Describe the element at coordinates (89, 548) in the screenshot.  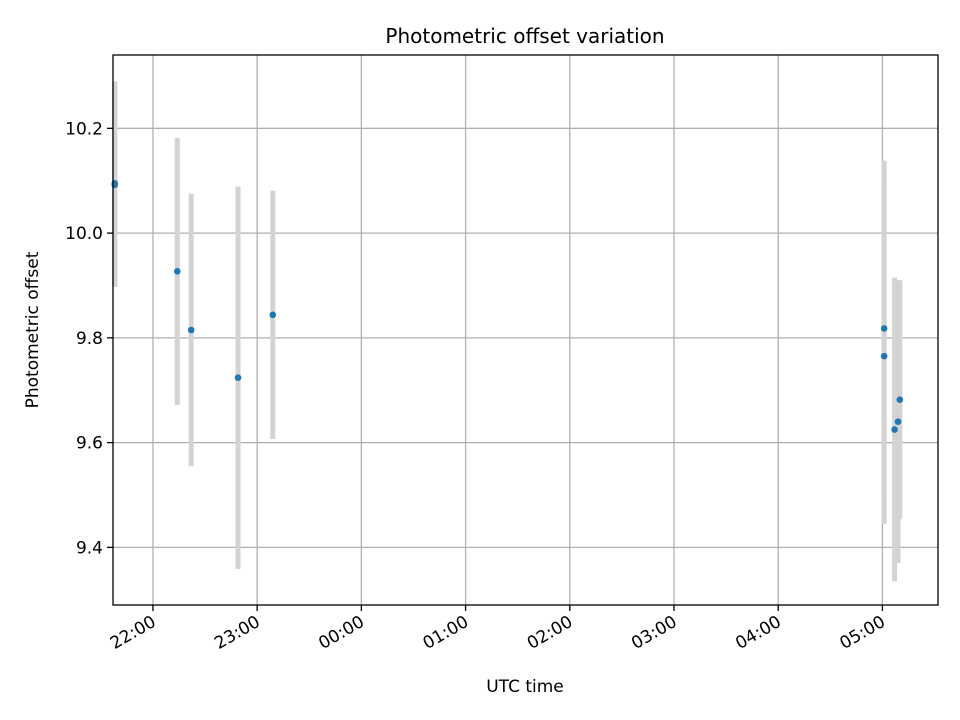
I see `y-tick-label: 9.4` at that location.